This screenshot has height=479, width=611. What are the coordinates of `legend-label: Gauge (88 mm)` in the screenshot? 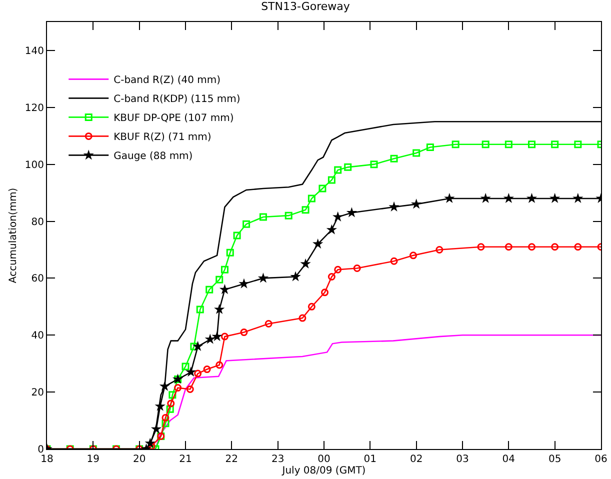 It's located at (153, 156).